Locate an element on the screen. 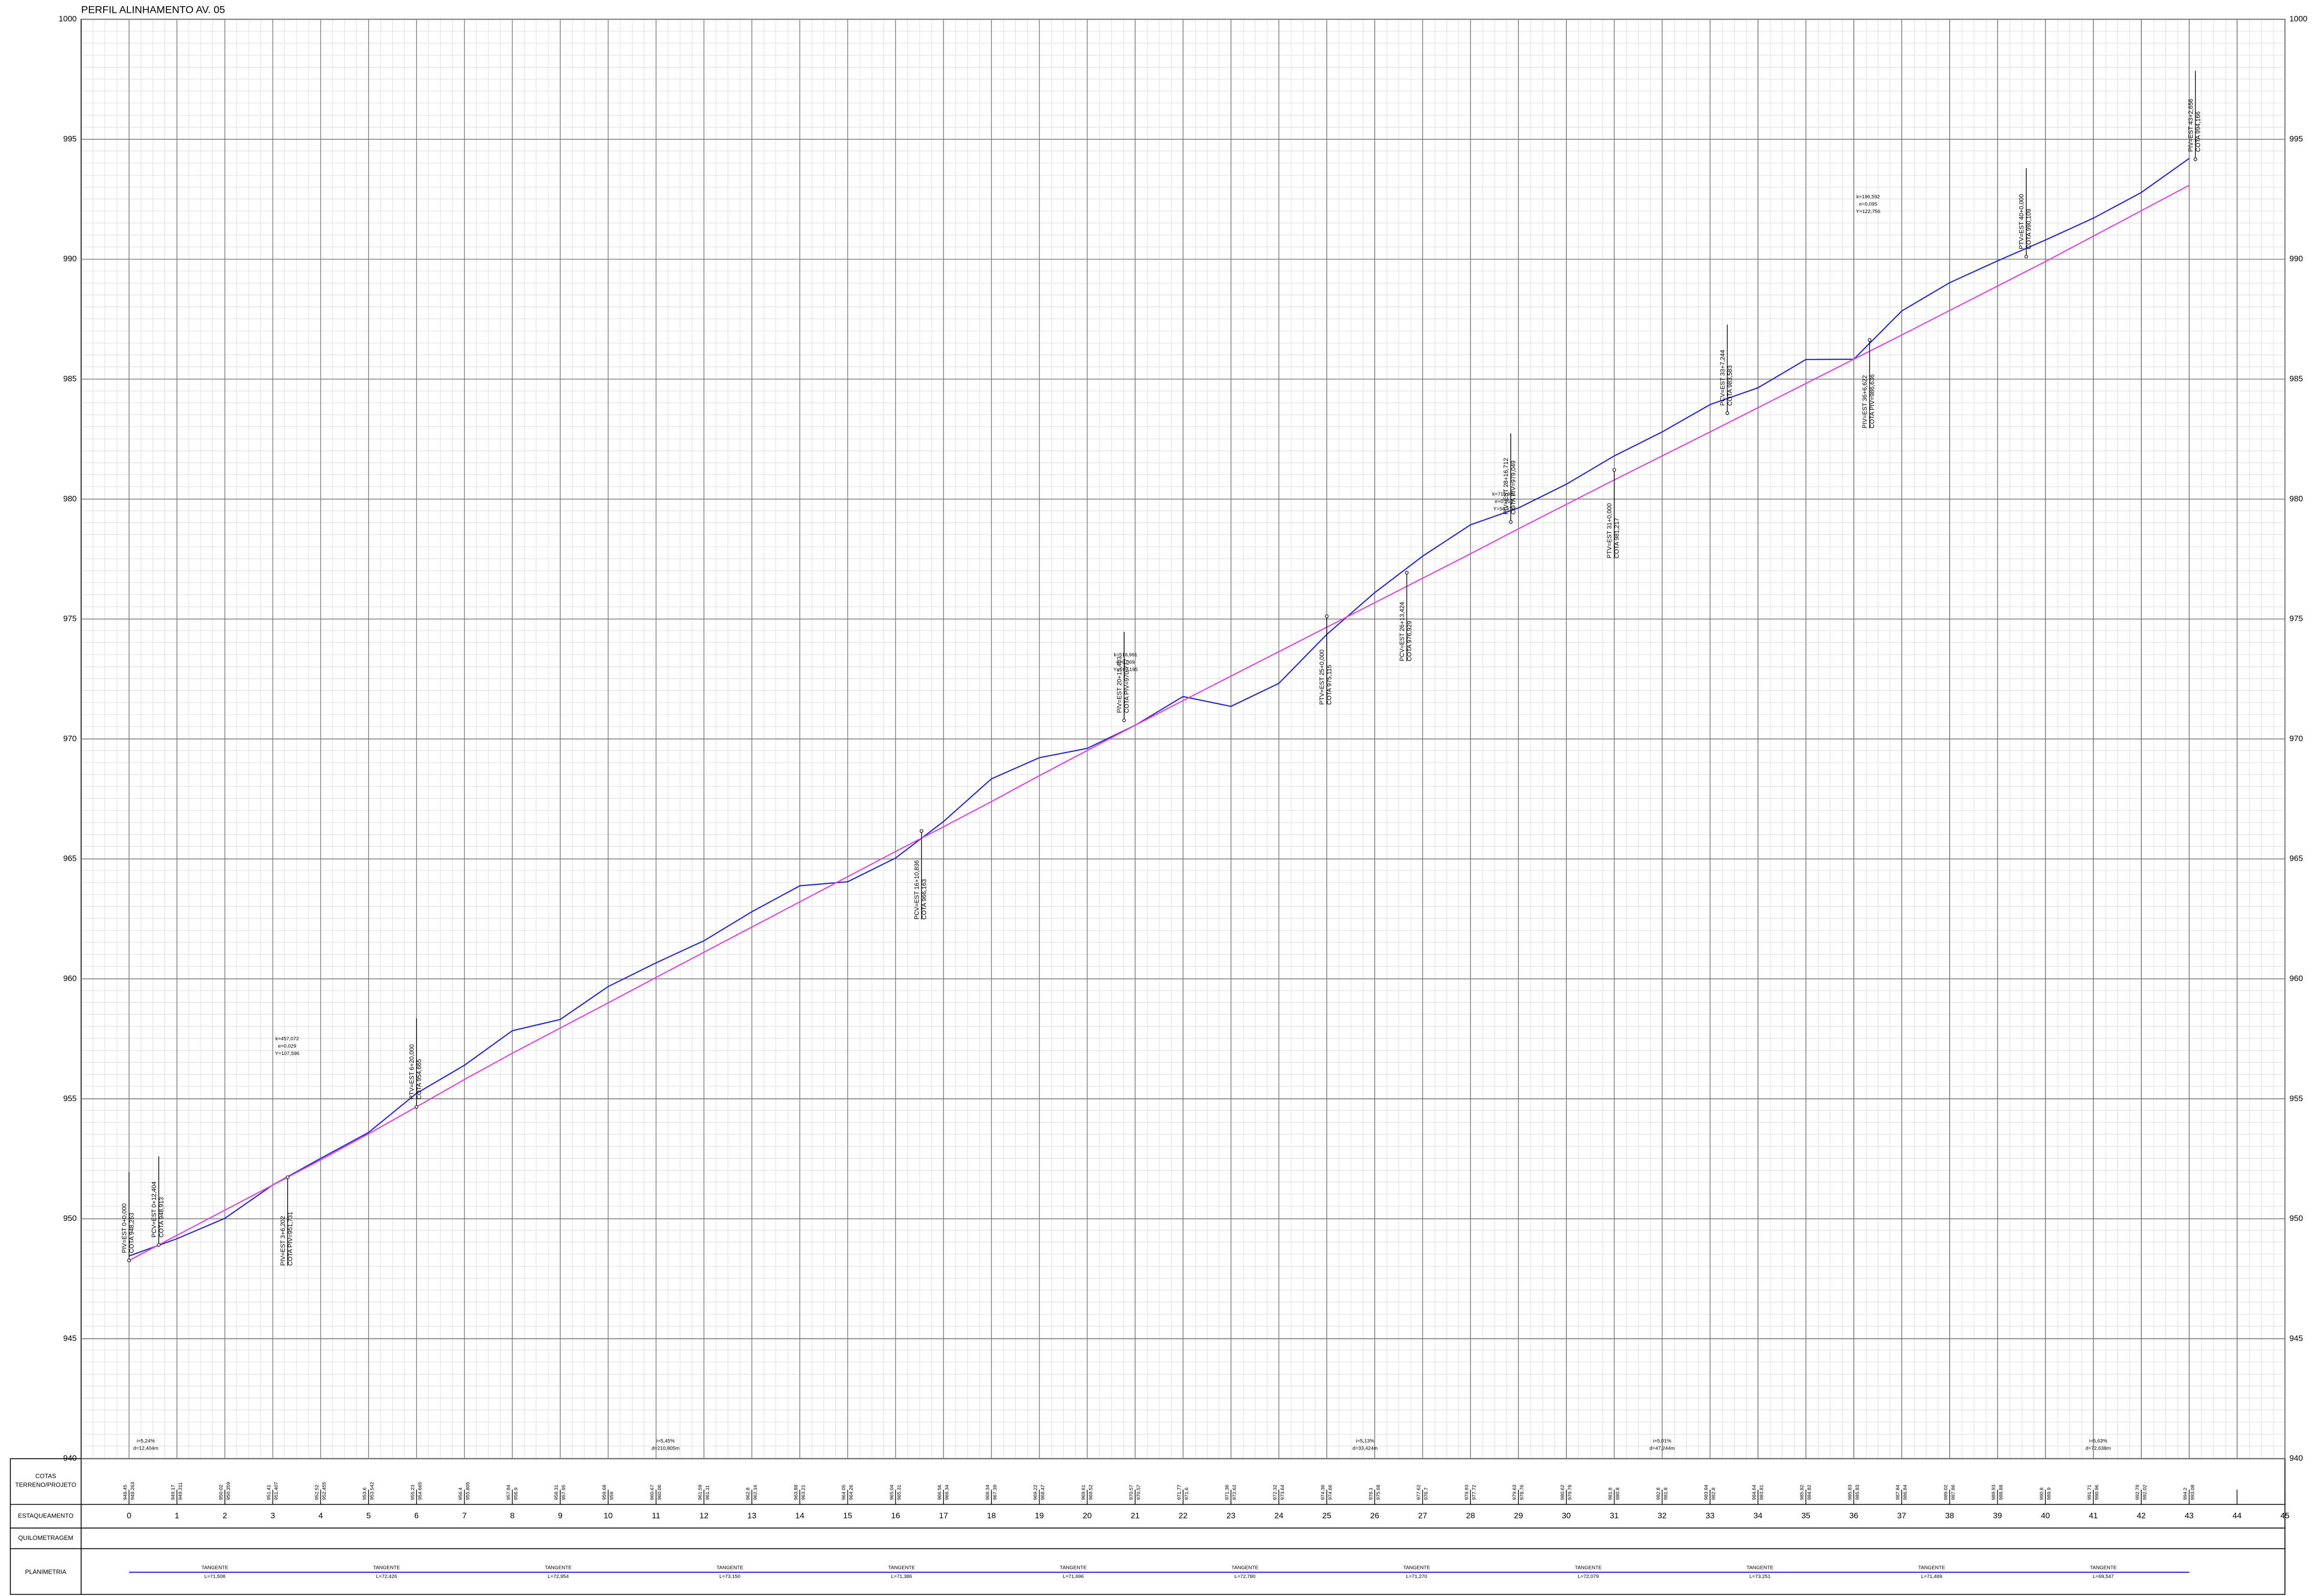 The height and width of the screenshot is (1596, 2313). x-tick-label: 15 is located at coordinates (848, 1516).